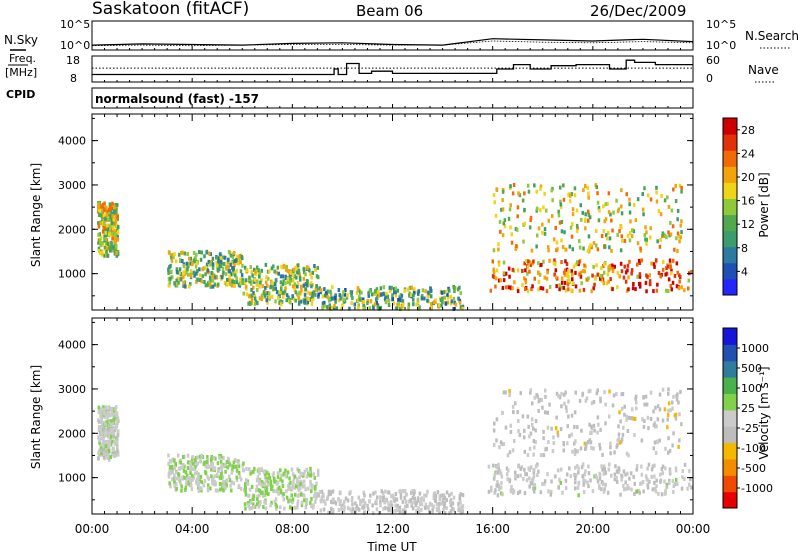 This screenshot has width=800, height=554. I want to click on nsky-label: N.Sky, so click(21, 40).